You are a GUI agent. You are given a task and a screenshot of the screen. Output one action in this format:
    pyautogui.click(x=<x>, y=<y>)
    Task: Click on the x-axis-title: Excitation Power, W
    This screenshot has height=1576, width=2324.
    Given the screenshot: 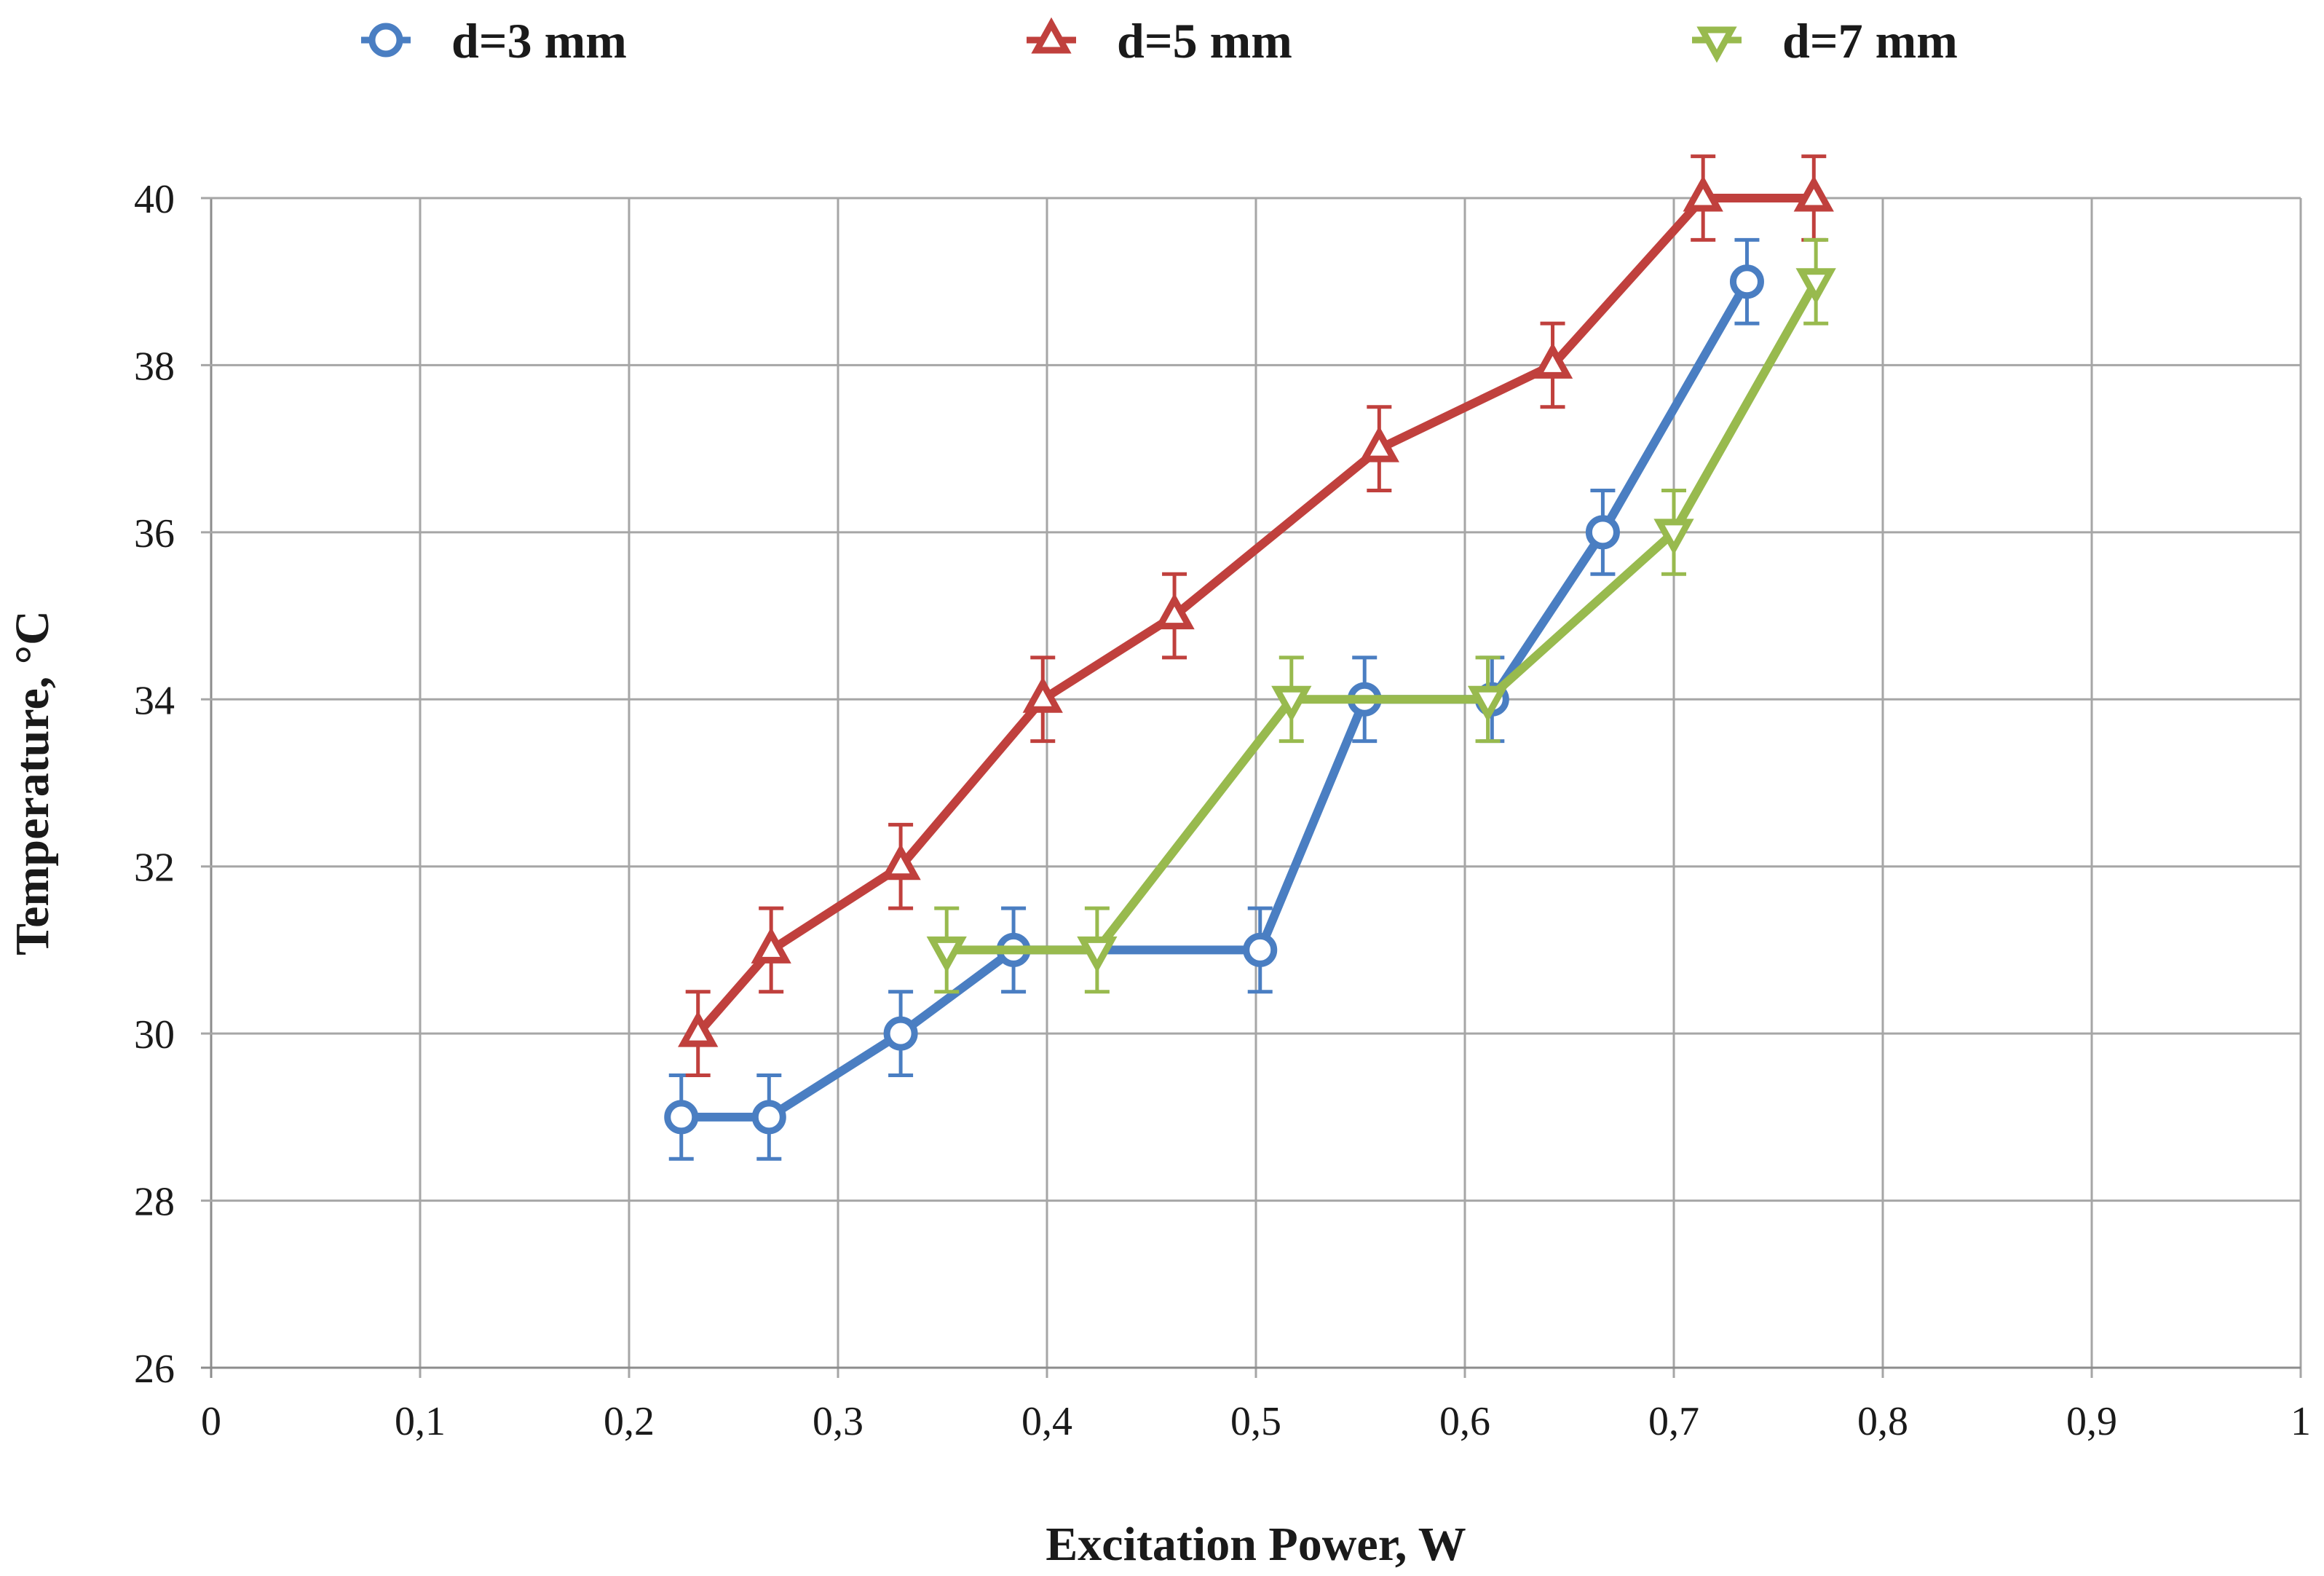 What is the action you would take?
    pyautogui.click(x=1256, y=1544)
    